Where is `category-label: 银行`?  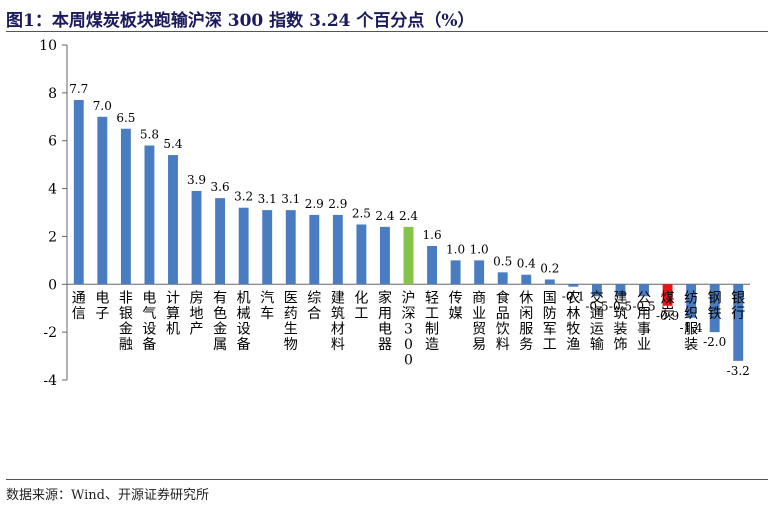
category-label: 银行 is located at coordinates (738, 306).